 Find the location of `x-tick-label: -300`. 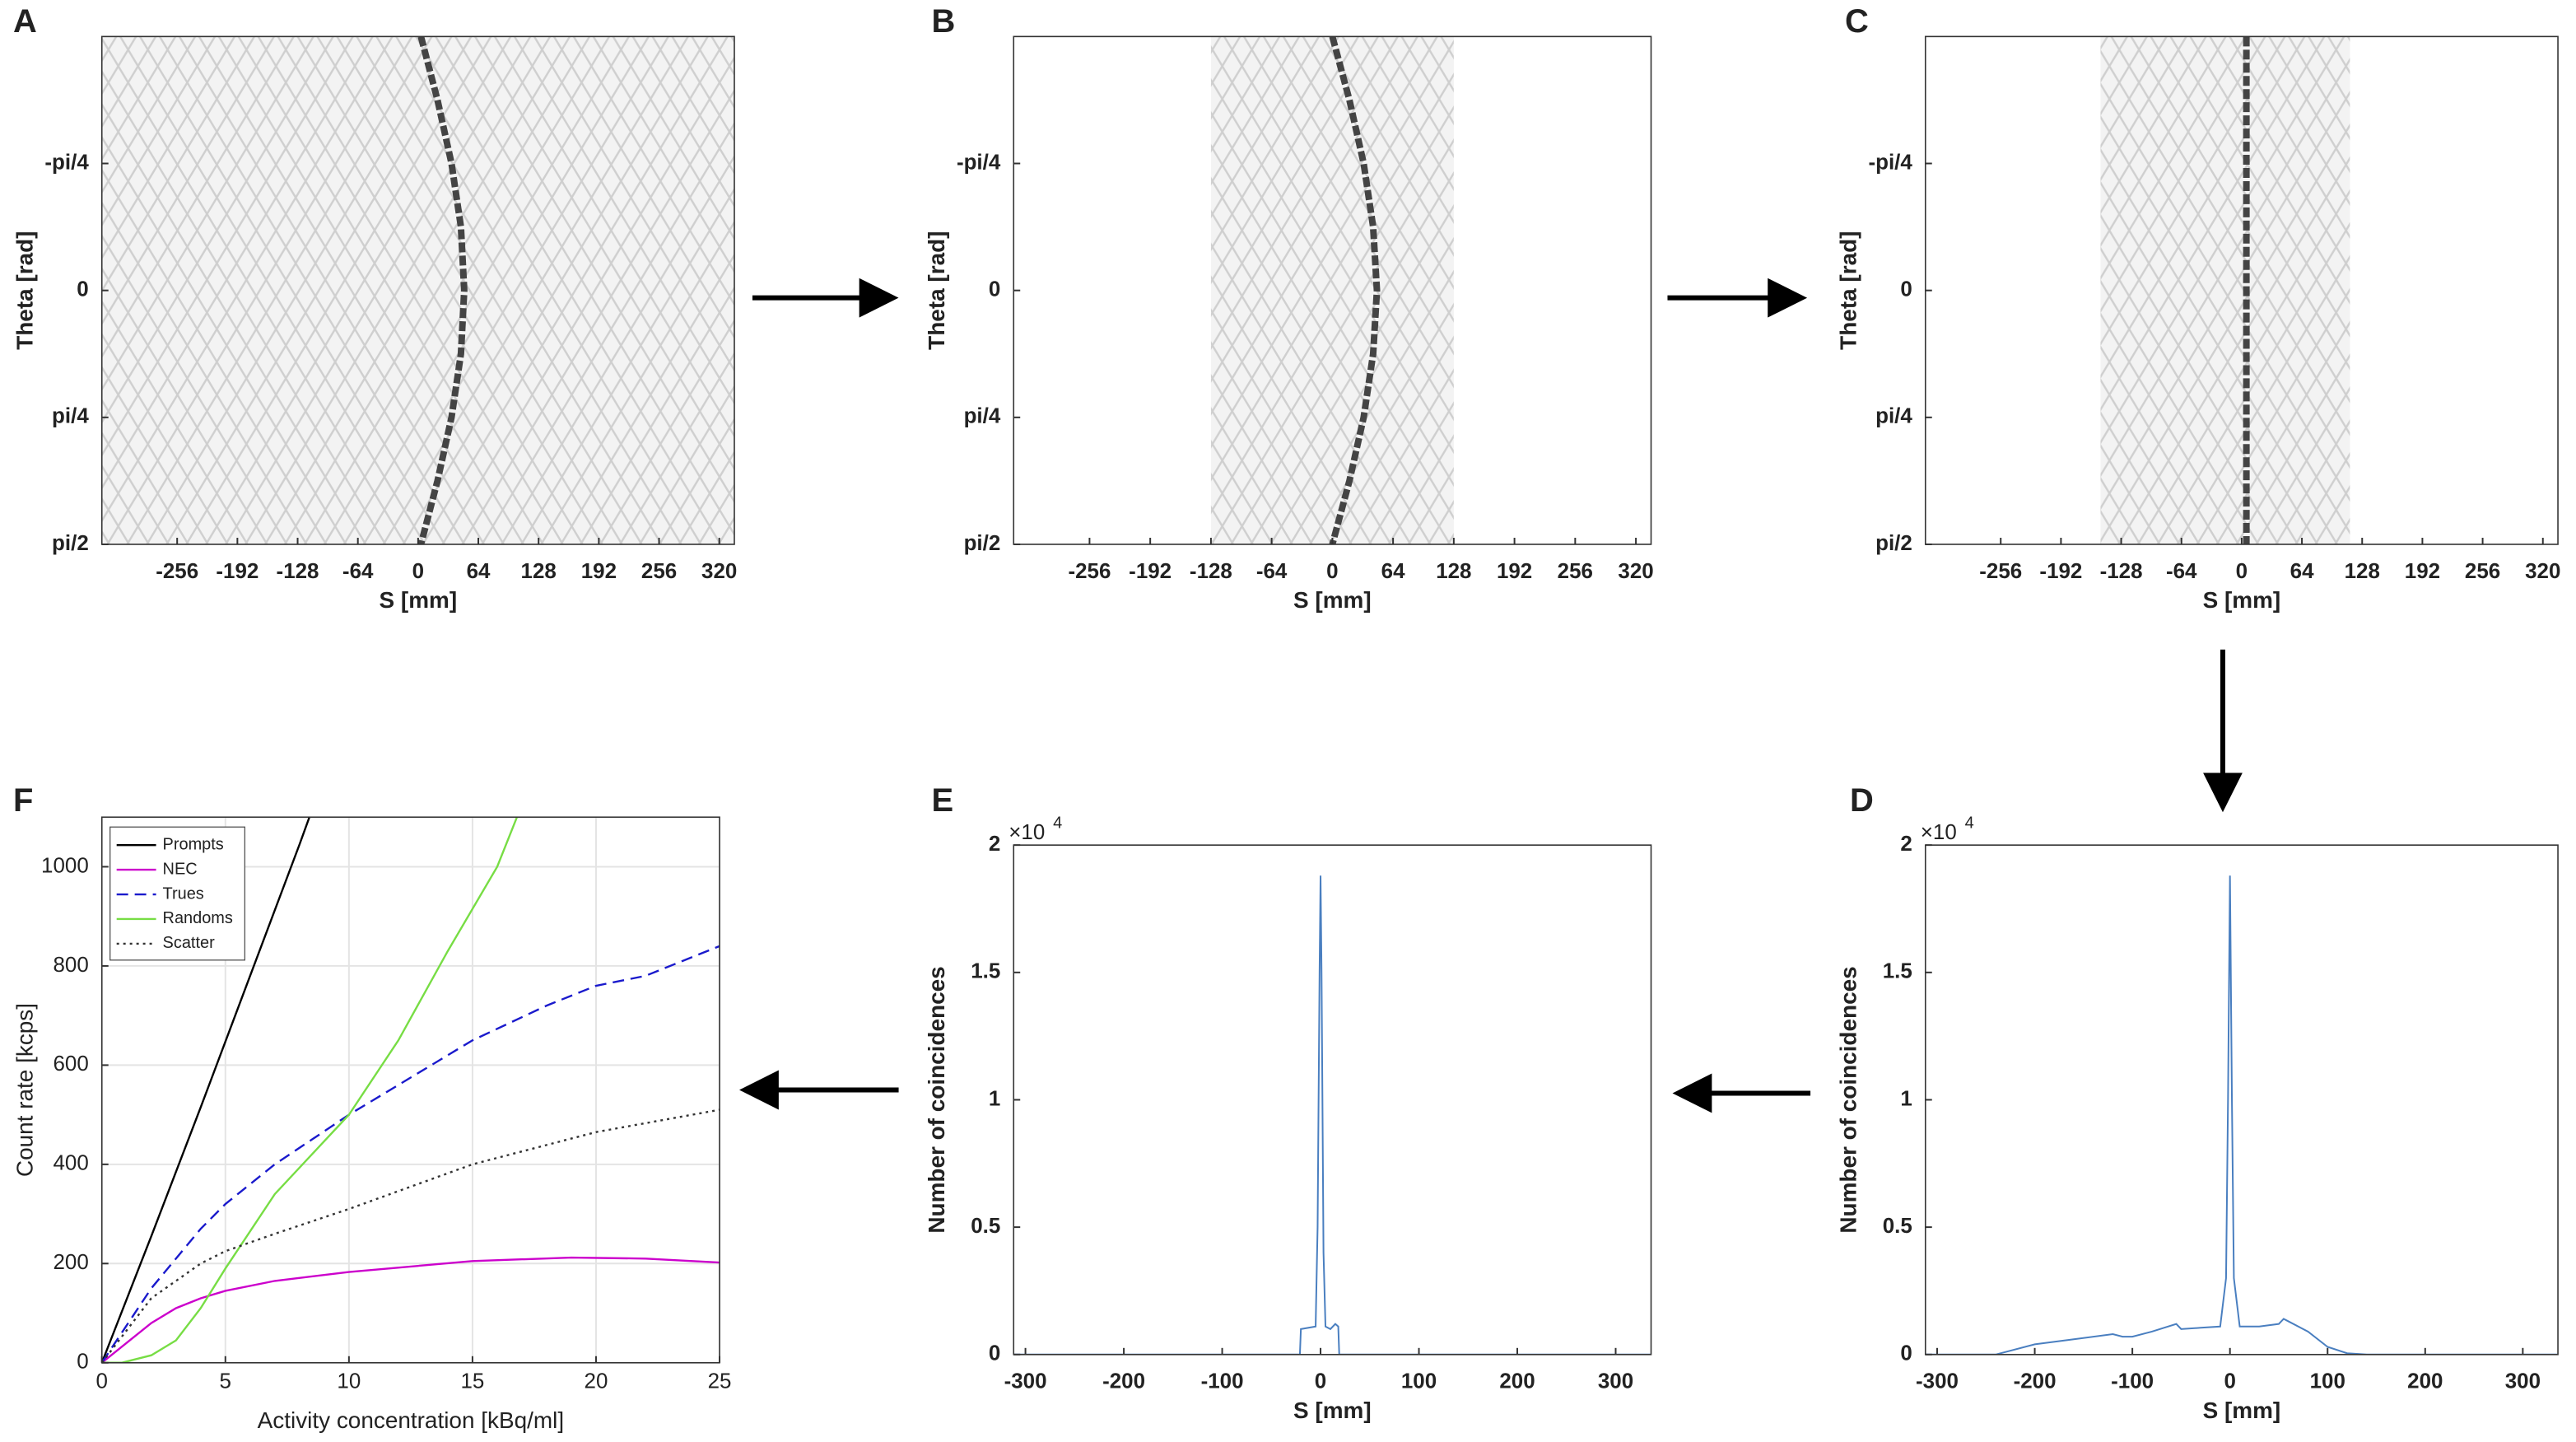

x-tick-label: -300 is located at coordinates (1937, 1381).